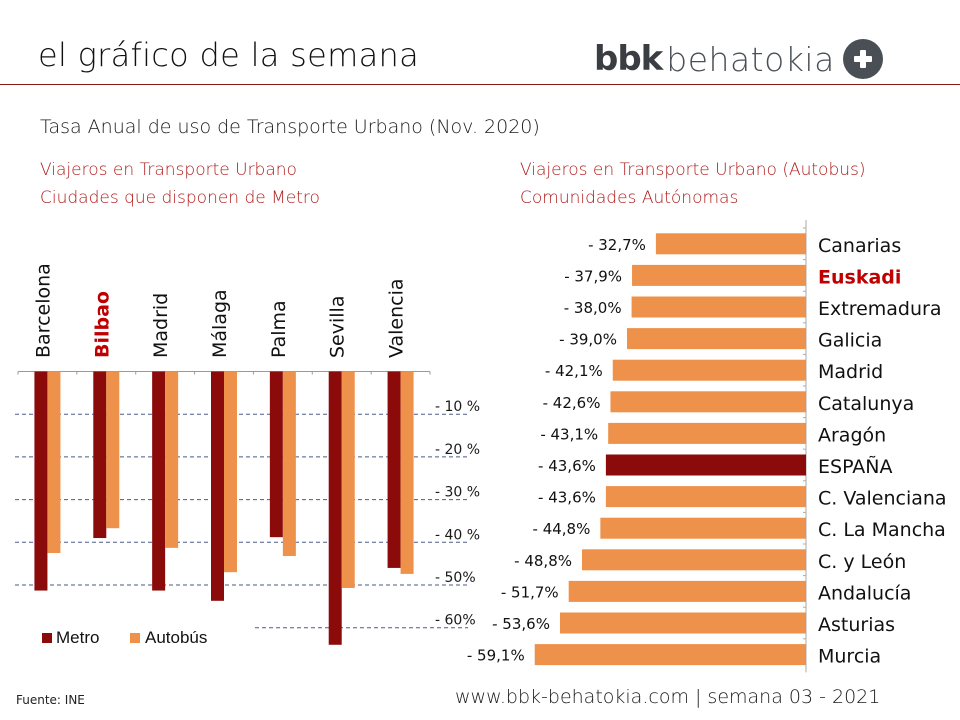 Image resolution: width=960 pixels, height=720 pixels. Describe the element at coordinates (668, 697) in the screenshot. I see `footer-site-week: www.bbk-behatokia.com | semana 03 - 2021` at that location.